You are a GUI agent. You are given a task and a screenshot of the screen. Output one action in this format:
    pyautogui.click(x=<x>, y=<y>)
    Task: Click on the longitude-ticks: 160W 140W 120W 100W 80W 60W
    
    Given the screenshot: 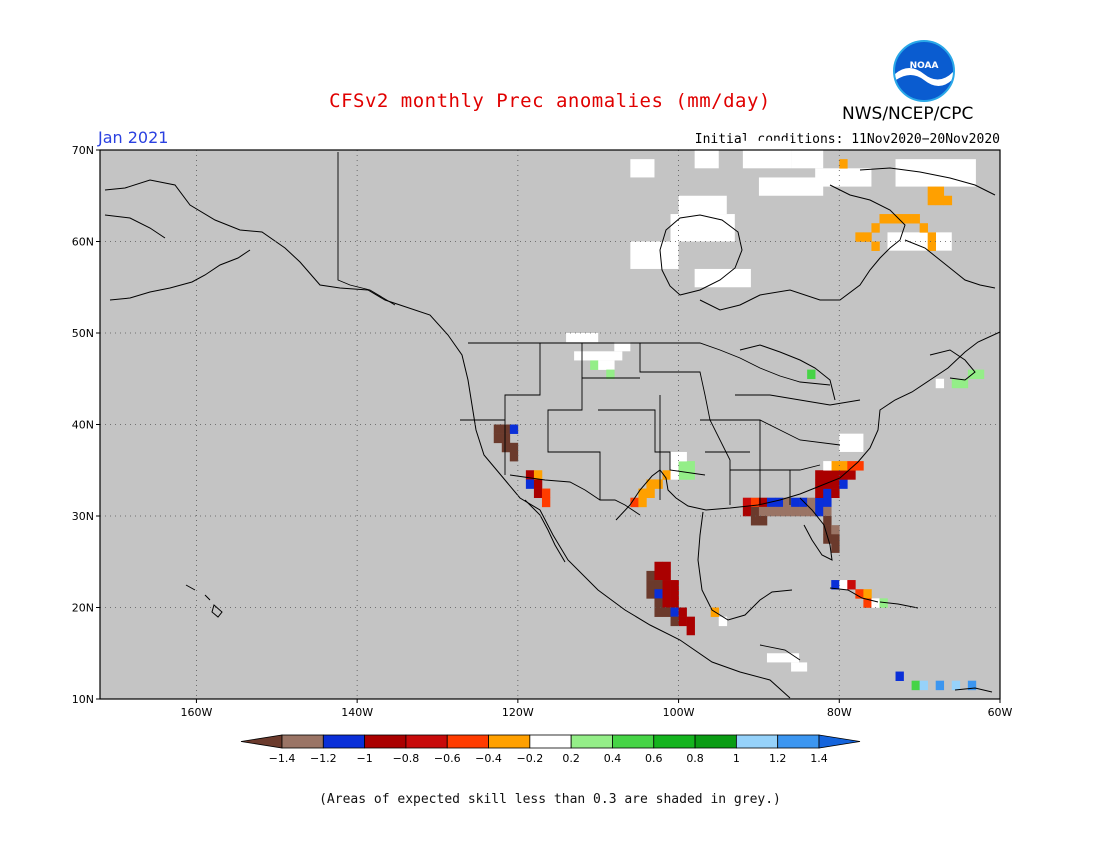 What is the action you would take?
    pyautogui.click(x=596, y=709)
    